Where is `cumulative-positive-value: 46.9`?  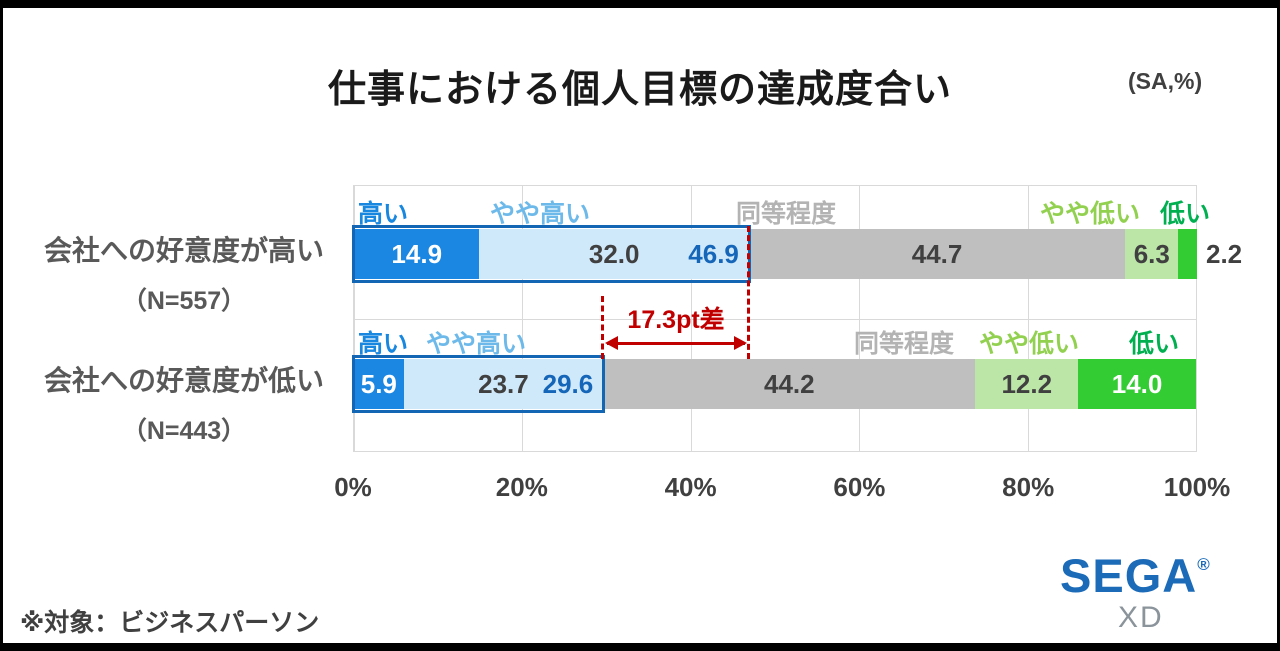 cumulative-positive-value: 46.9 is located at coordinates (713, 253).